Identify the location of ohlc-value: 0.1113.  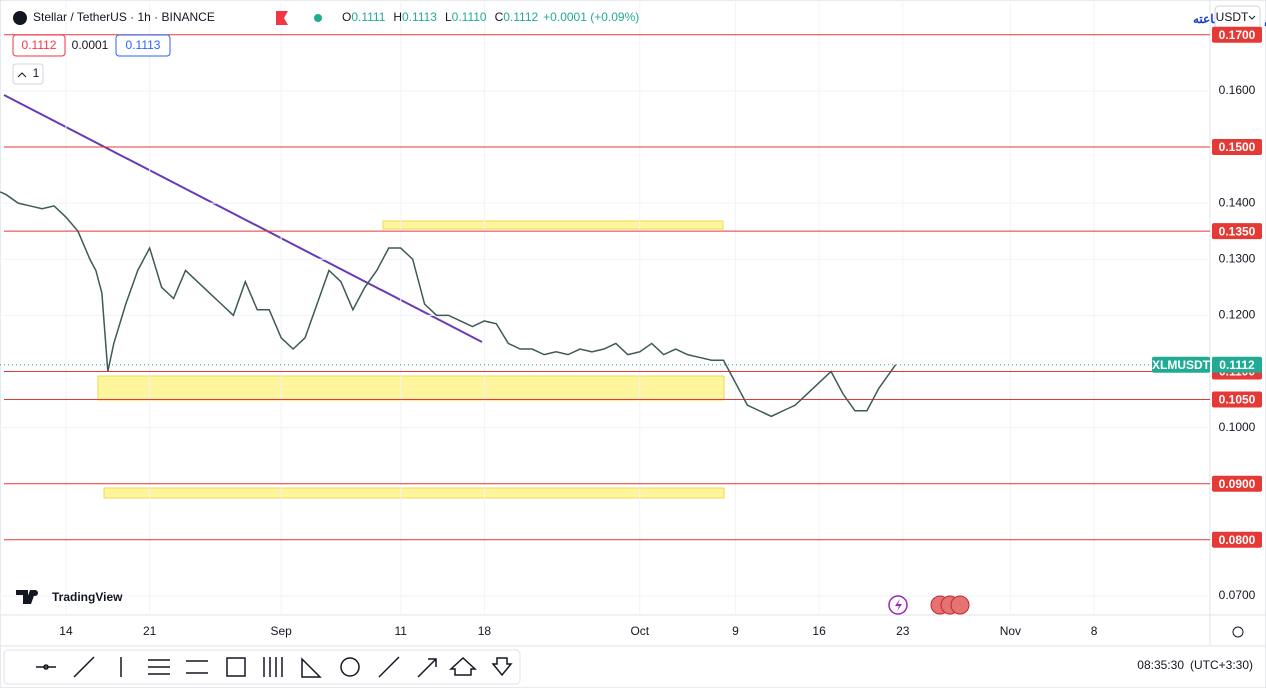
(419, 17).